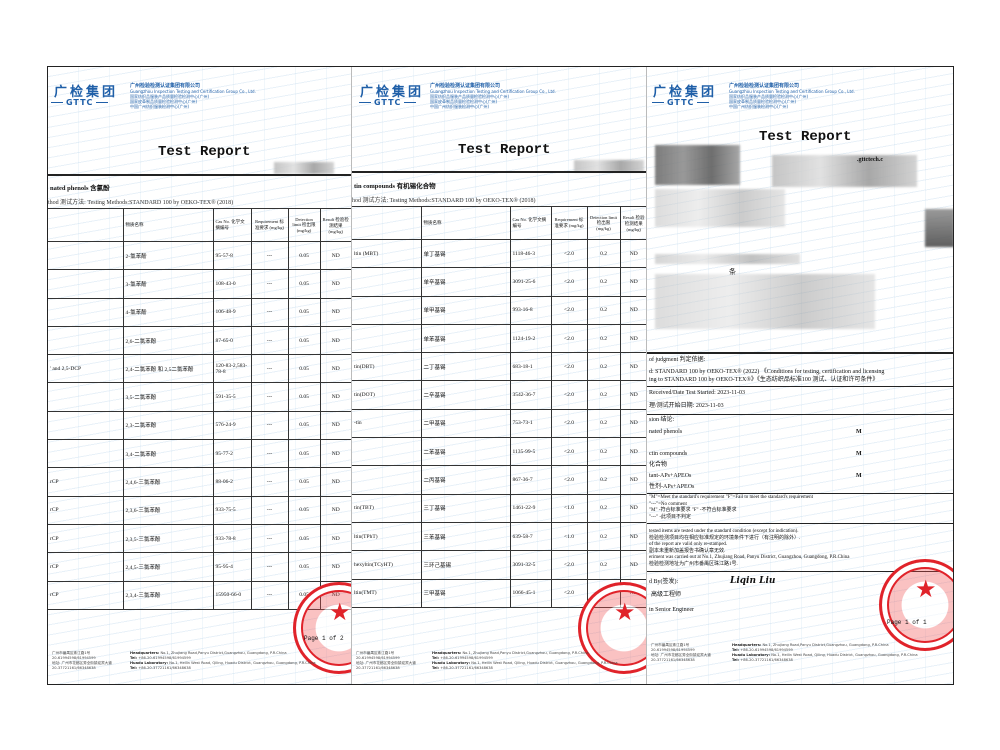  What do you see at coordinates (231, 453) in the screenshot?
I see `table-cell: 95-77-2` at bounding box center [231, 453].